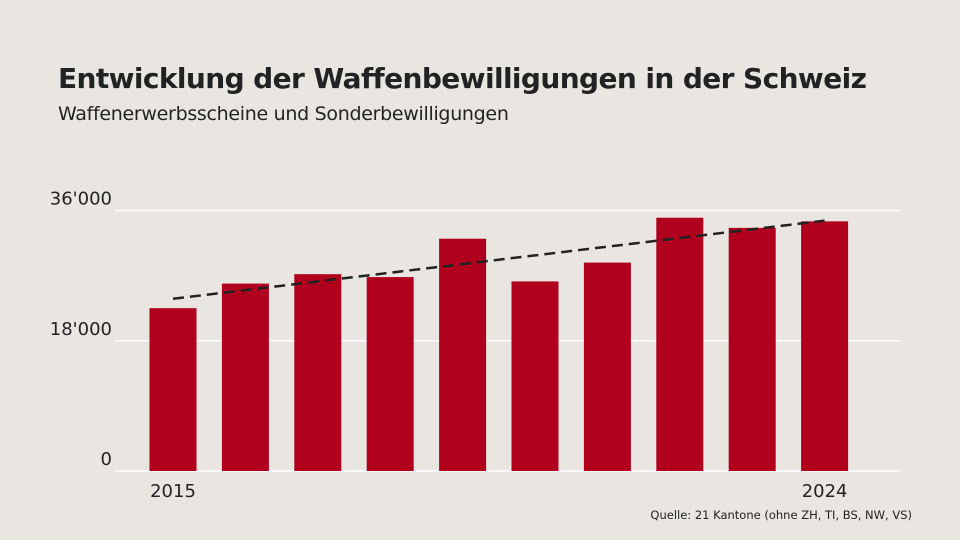 This screenshot has width=960, height=540. Describe the element at coordinates (106, 459) in the screenshot. I see `y-tick-label: 0` at that location.